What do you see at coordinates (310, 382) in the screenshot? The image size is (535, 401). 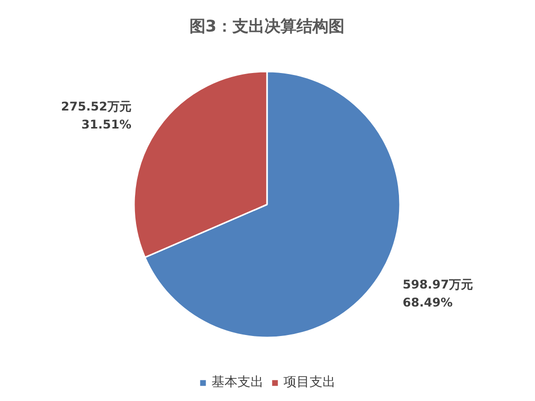 I see `legend-label: 项目支出` at bounding box center [310, 382].